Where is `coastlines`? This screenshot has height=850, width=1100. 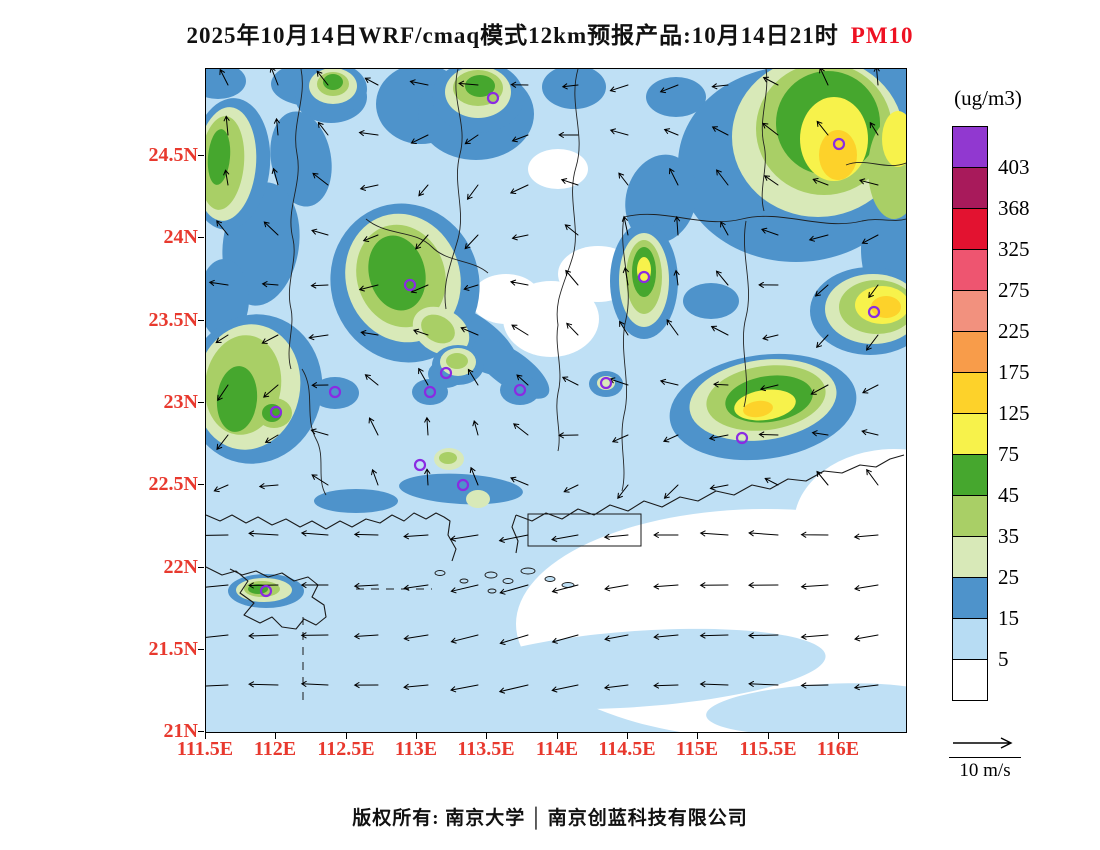
coastlines is located at coordinates (555, 542).